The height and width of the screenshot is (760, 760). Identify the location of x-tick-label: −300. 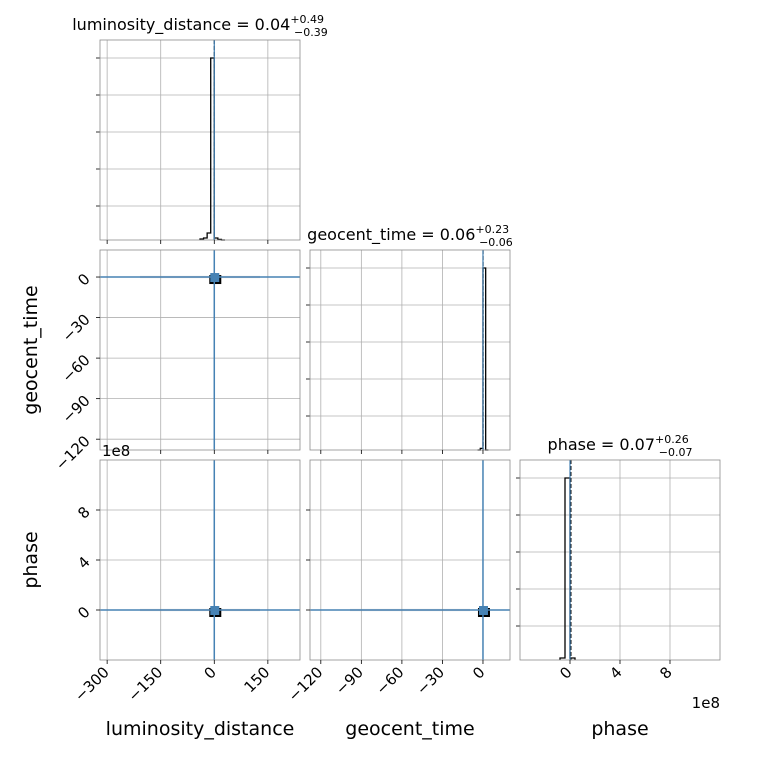
(92, 684).